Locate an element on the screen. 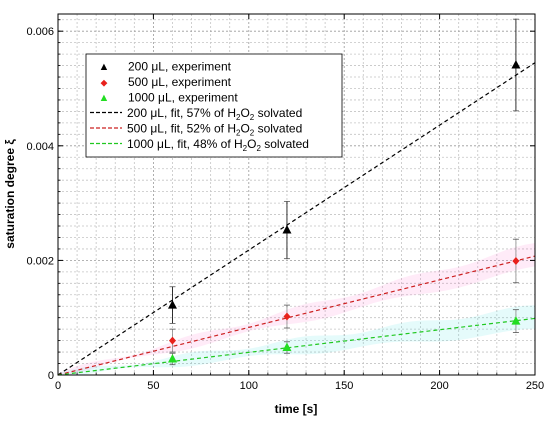 The height and width of the screenshot is (421, 550). x-tick-label: 100 is located at coordinates (249, 386).